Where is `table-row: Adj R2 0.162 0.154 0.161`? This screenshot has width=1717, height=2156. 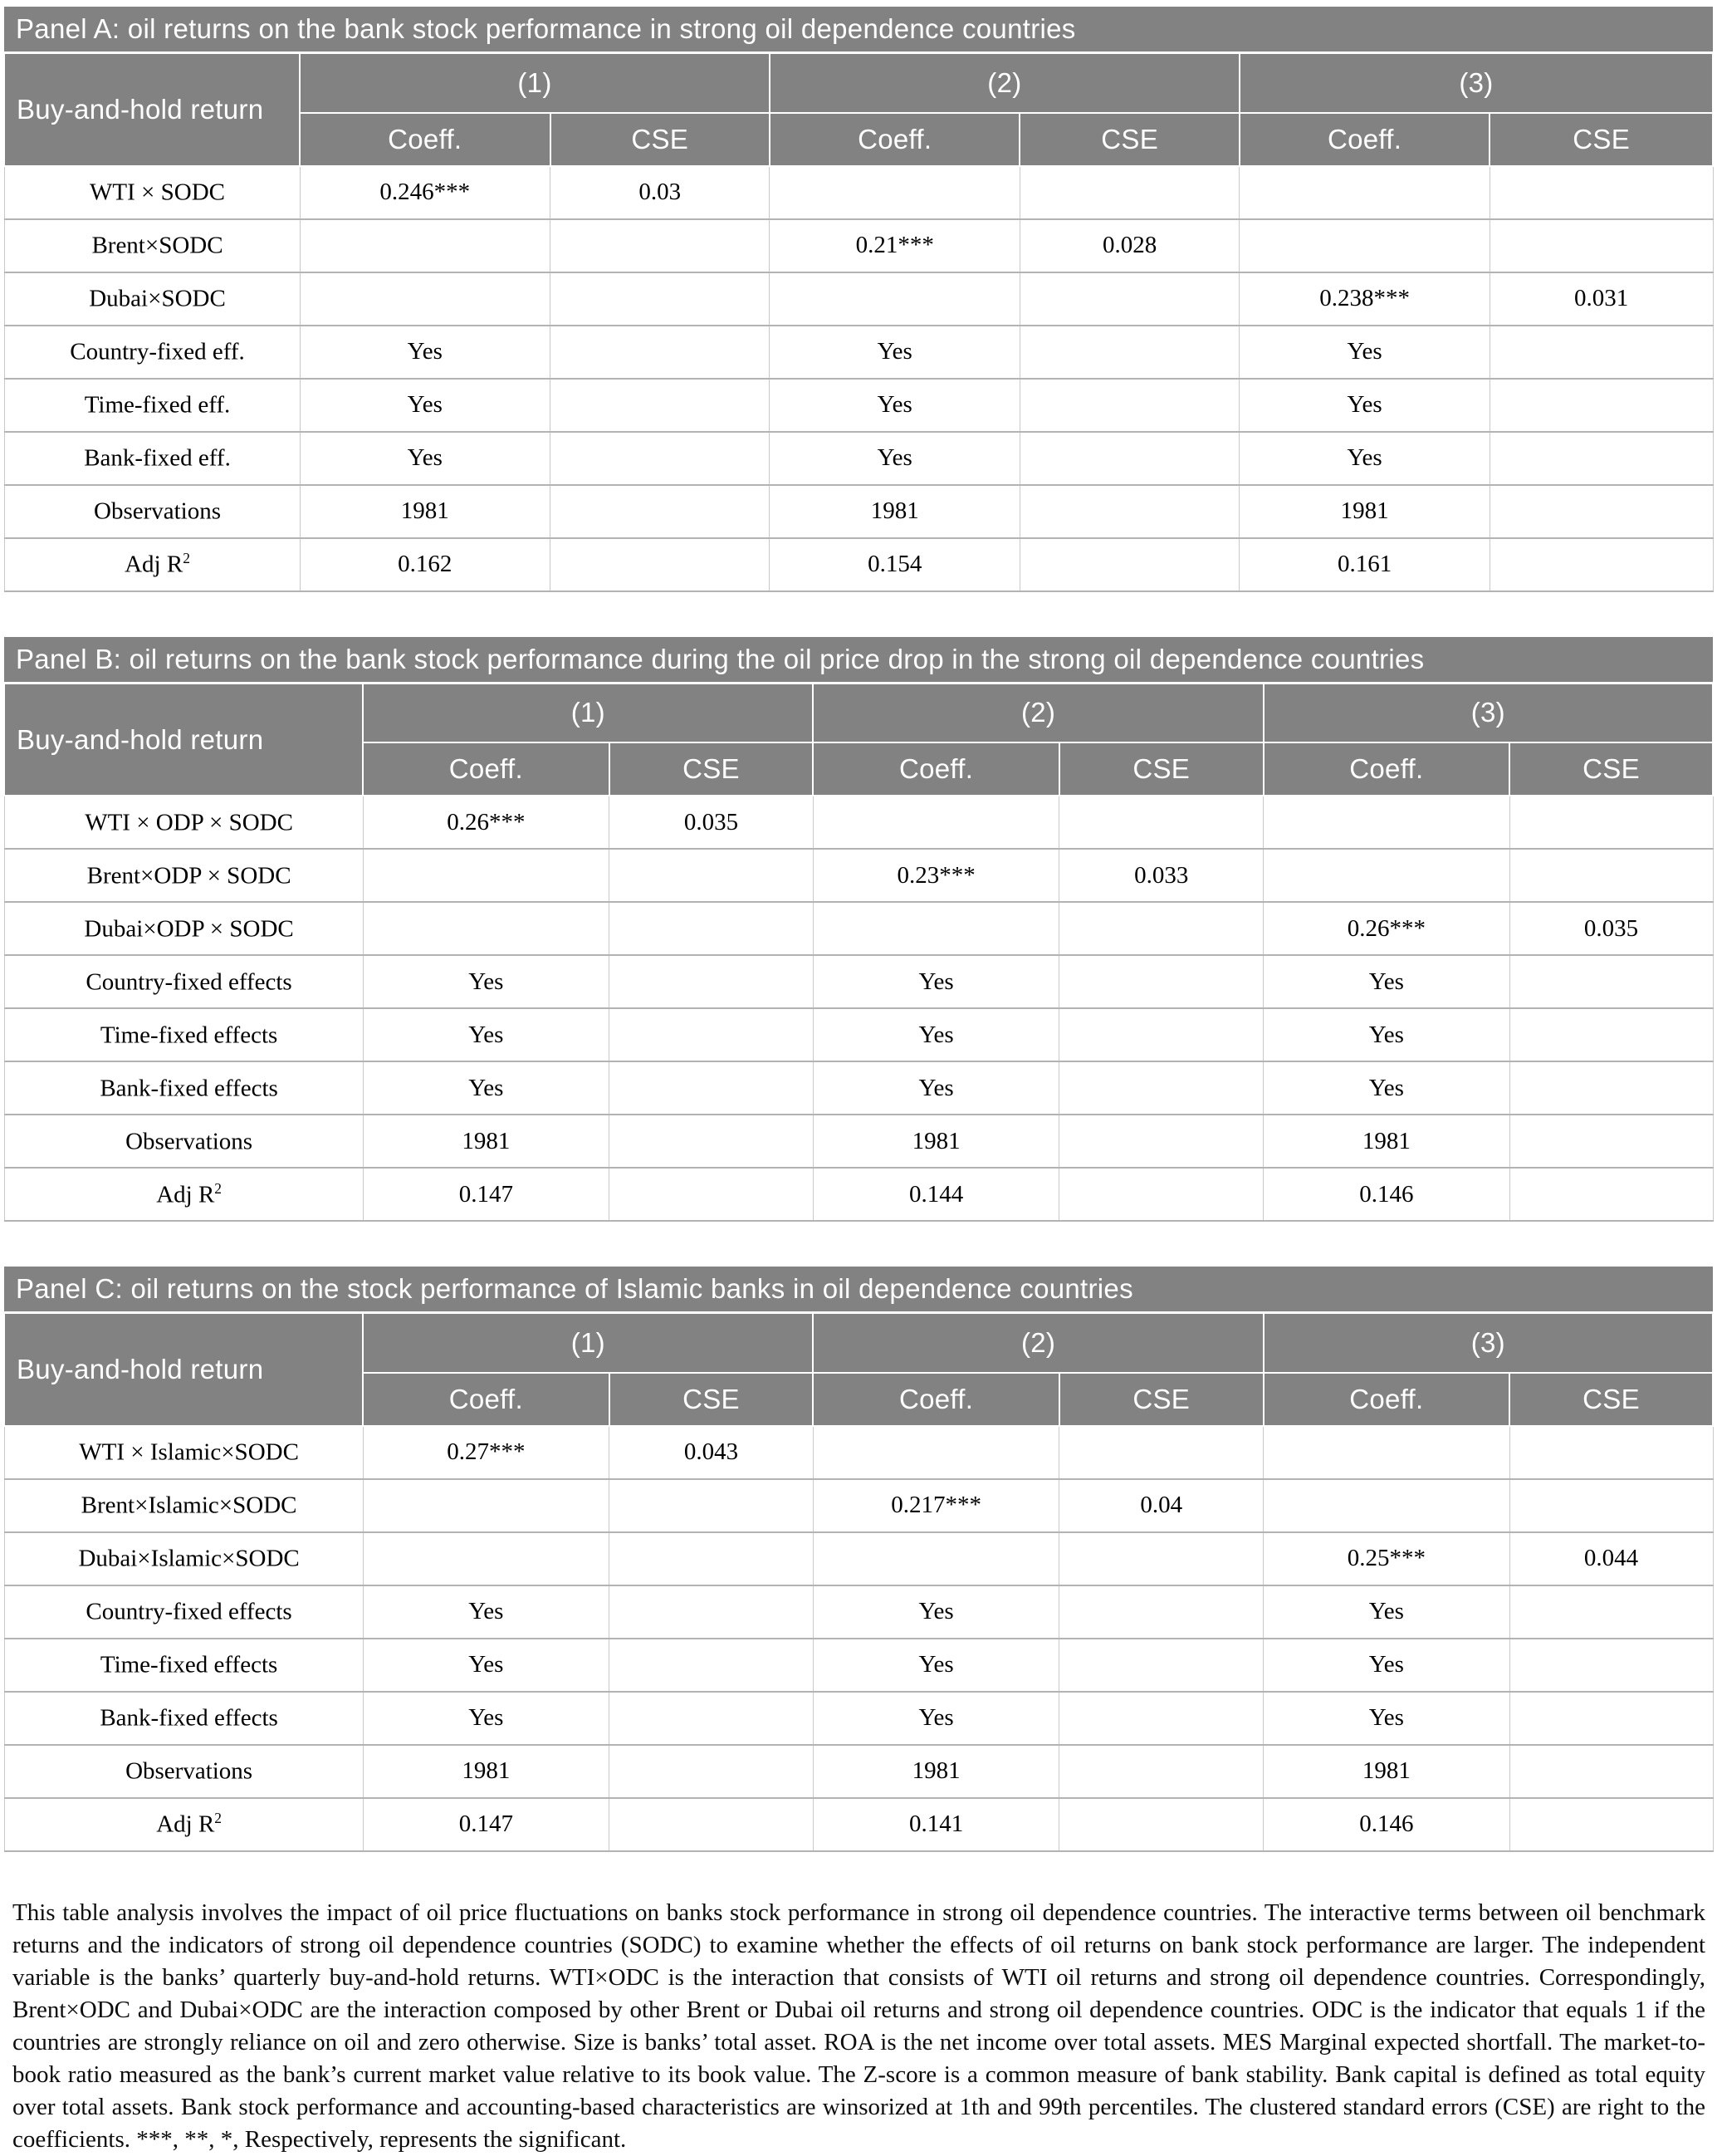 table-row: Adj R2 0.162 0.154 0.161 is located at coordinates (858, 564).